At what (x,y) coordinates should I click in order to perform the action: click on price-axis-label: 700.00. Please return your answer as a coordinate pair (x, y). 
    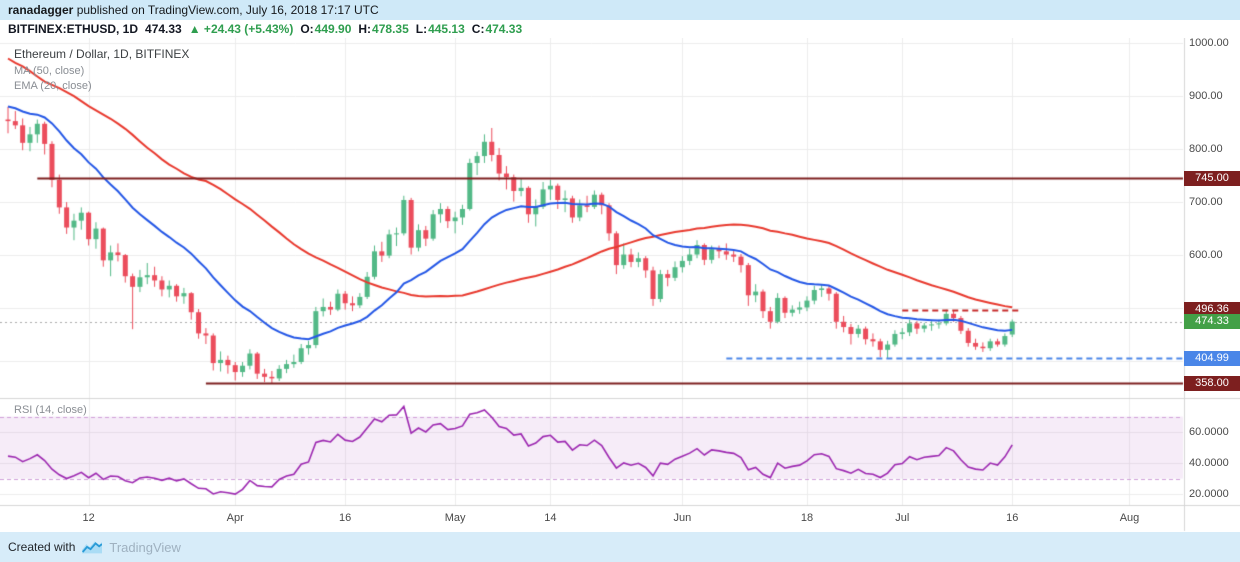
    Looking at the image, I should click on (1206, 202).